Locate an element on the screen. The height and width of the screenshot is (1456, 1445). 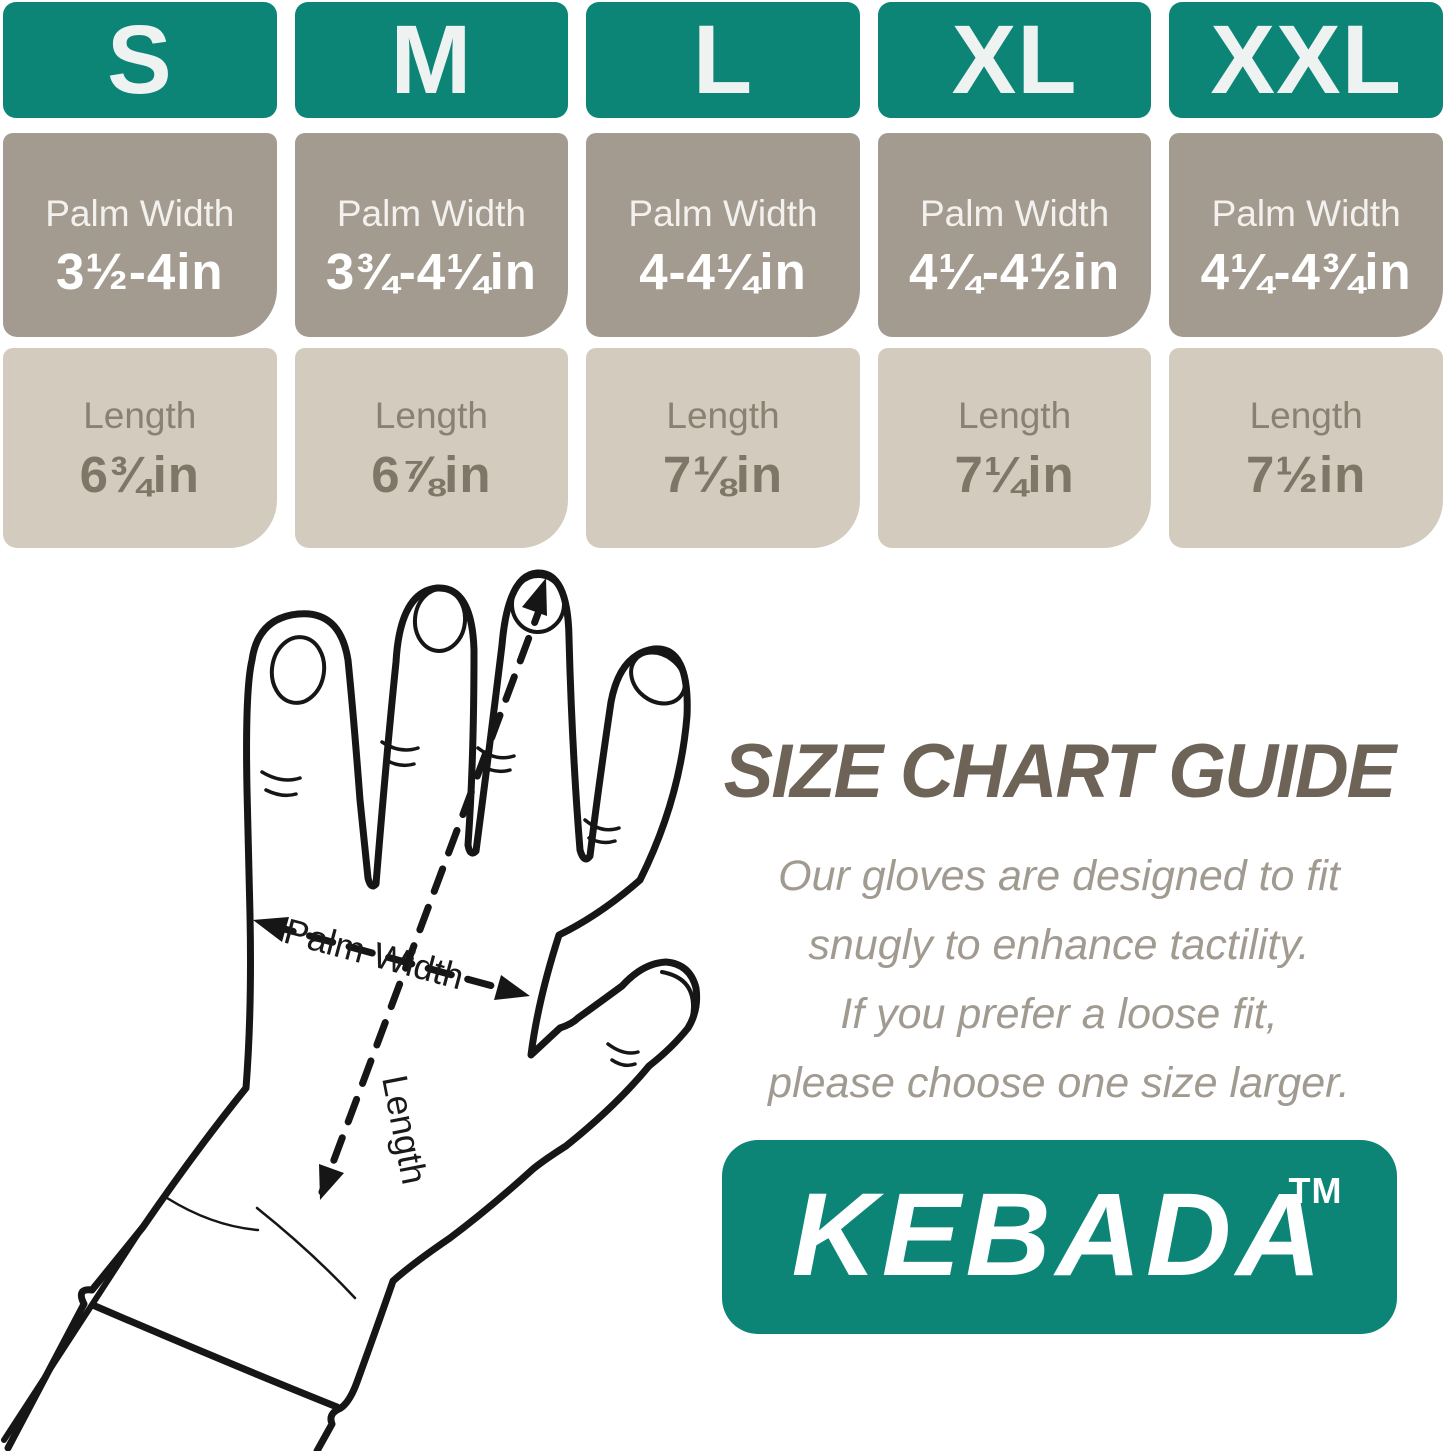
palm-width-label: Palm Width is located at coordinates (374, 953).